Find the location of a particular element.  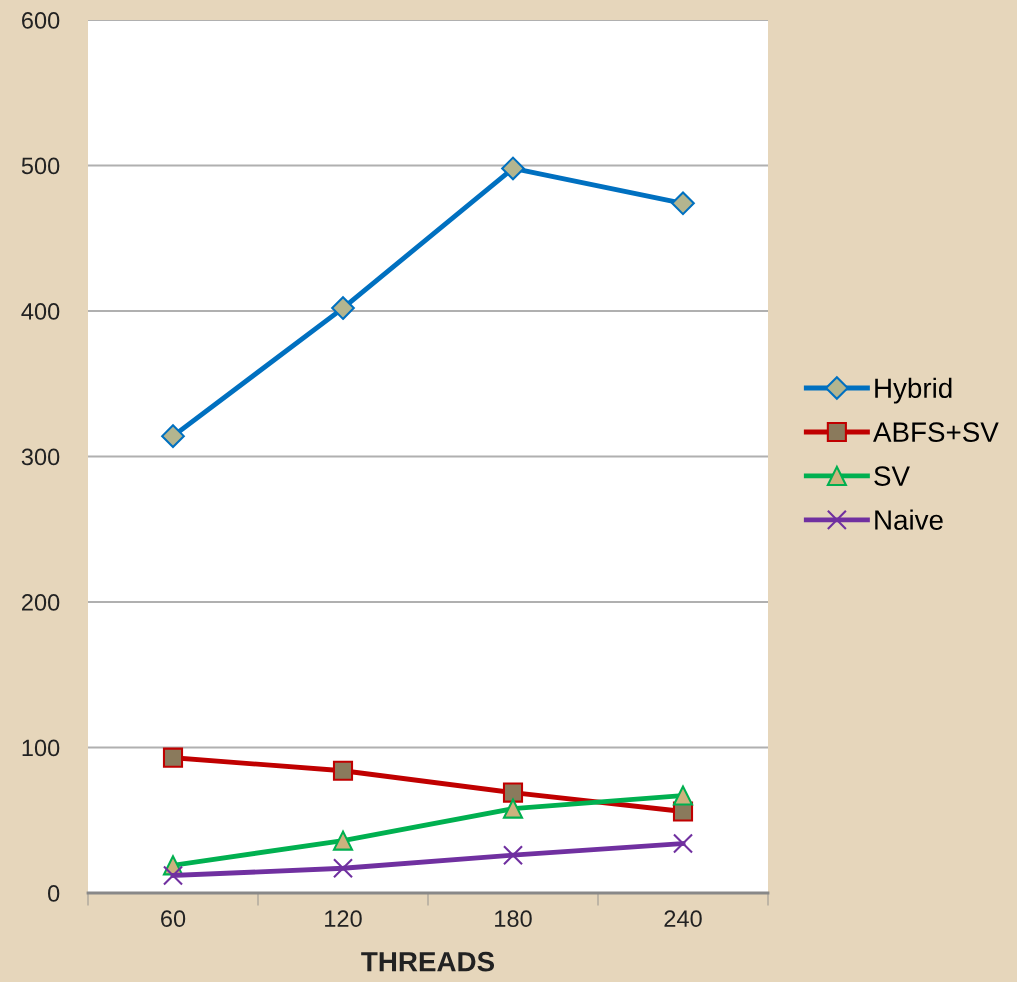

x-tick-label: 120 is located at coordinates (343, 919).